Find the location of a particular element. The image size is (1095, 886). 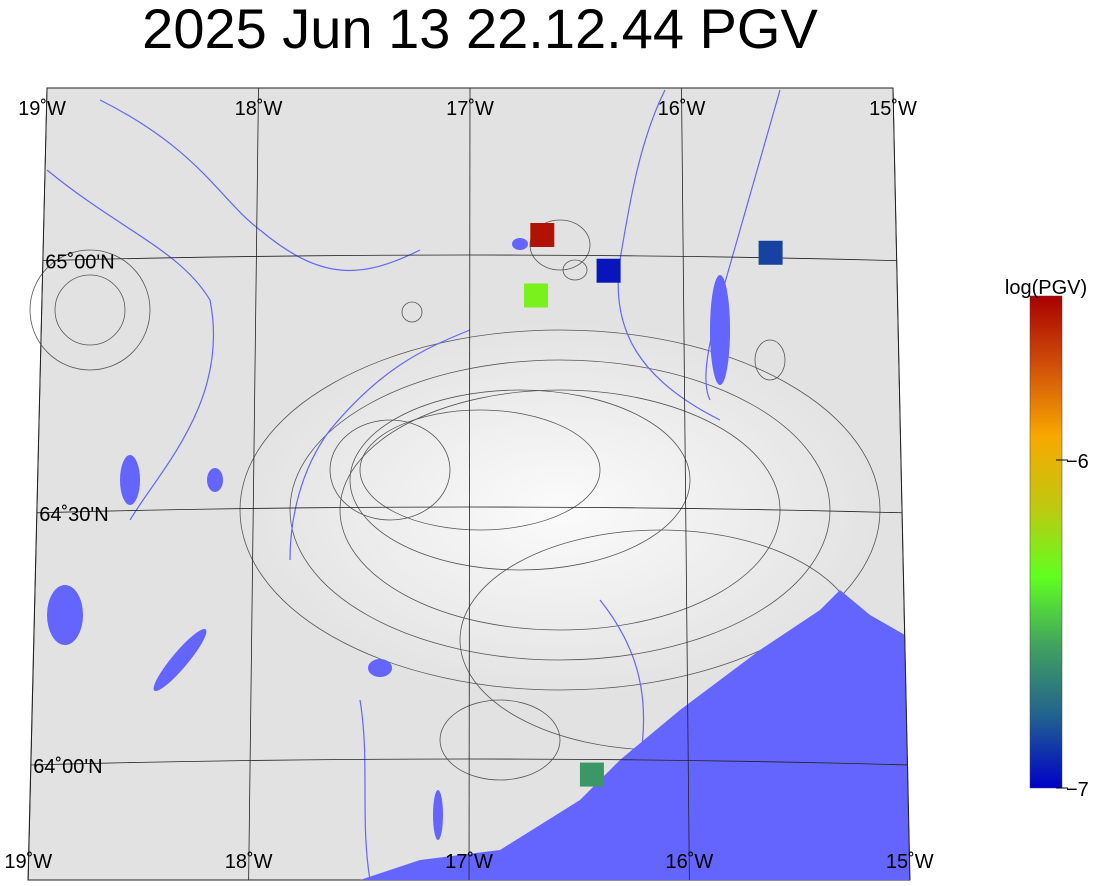

lon-label-bottom: 15˚W is located at coordinates (910, 862).